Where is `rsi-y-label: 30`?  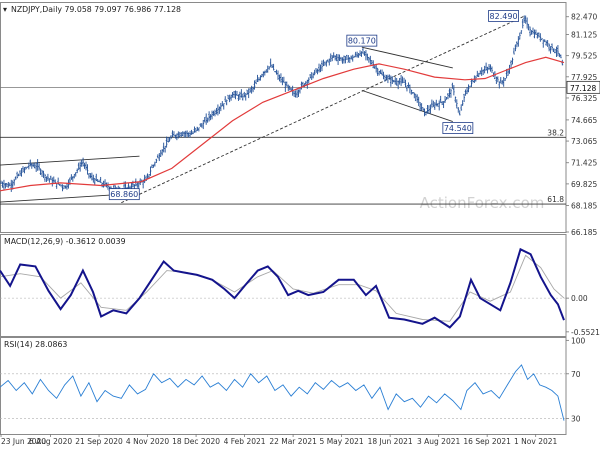 rsi-y-label: 30 is located at coordinates (576, 418).